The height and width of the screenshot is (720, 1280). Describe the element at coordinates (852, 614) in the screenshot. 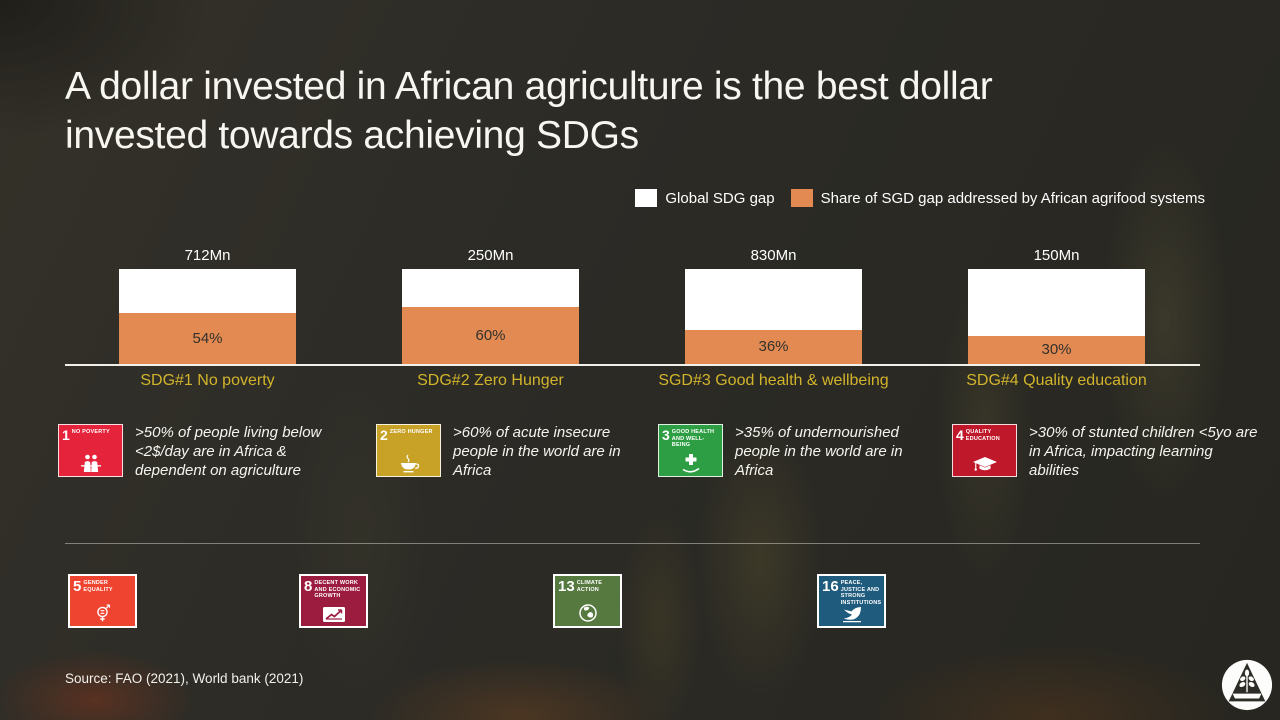

I see `dove-icon` at that location.